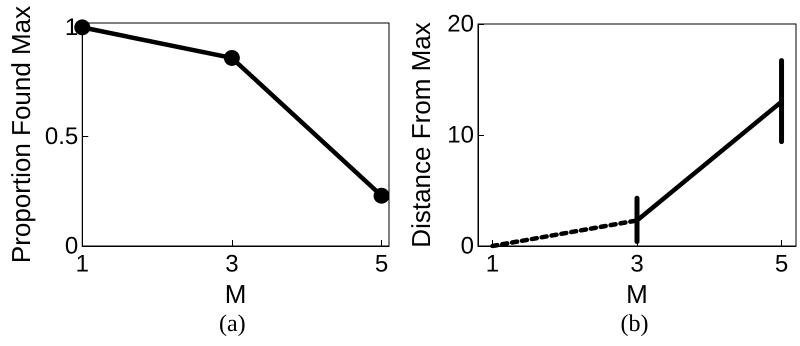 The height and width of the screenshot is (346, 800). What do you see at coordinates (634, 324) in the screenshot?
I see `text: (b)` at bounding box center [634, 324].